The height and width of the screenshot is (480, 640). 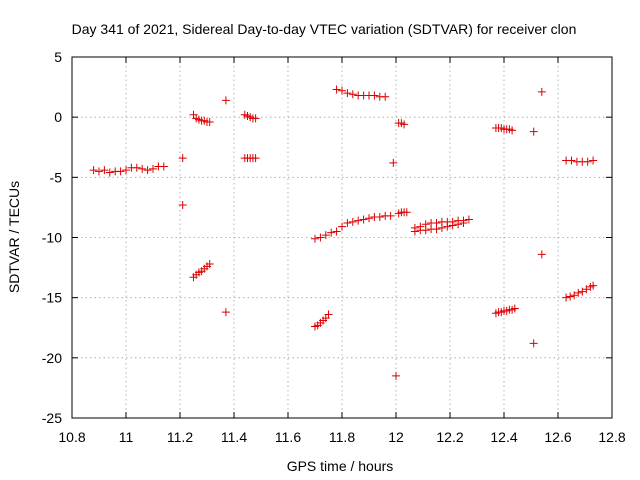 I want to click on x-tick-label: 12.8, so click(x=611, y=437).